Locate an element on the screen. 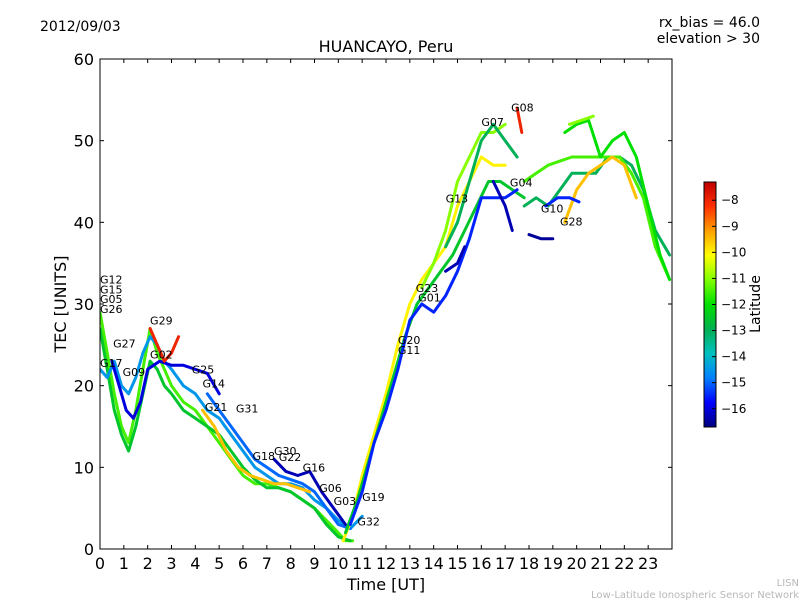  colorbar-tick-label: −12 is located at coordinates (733, 305).